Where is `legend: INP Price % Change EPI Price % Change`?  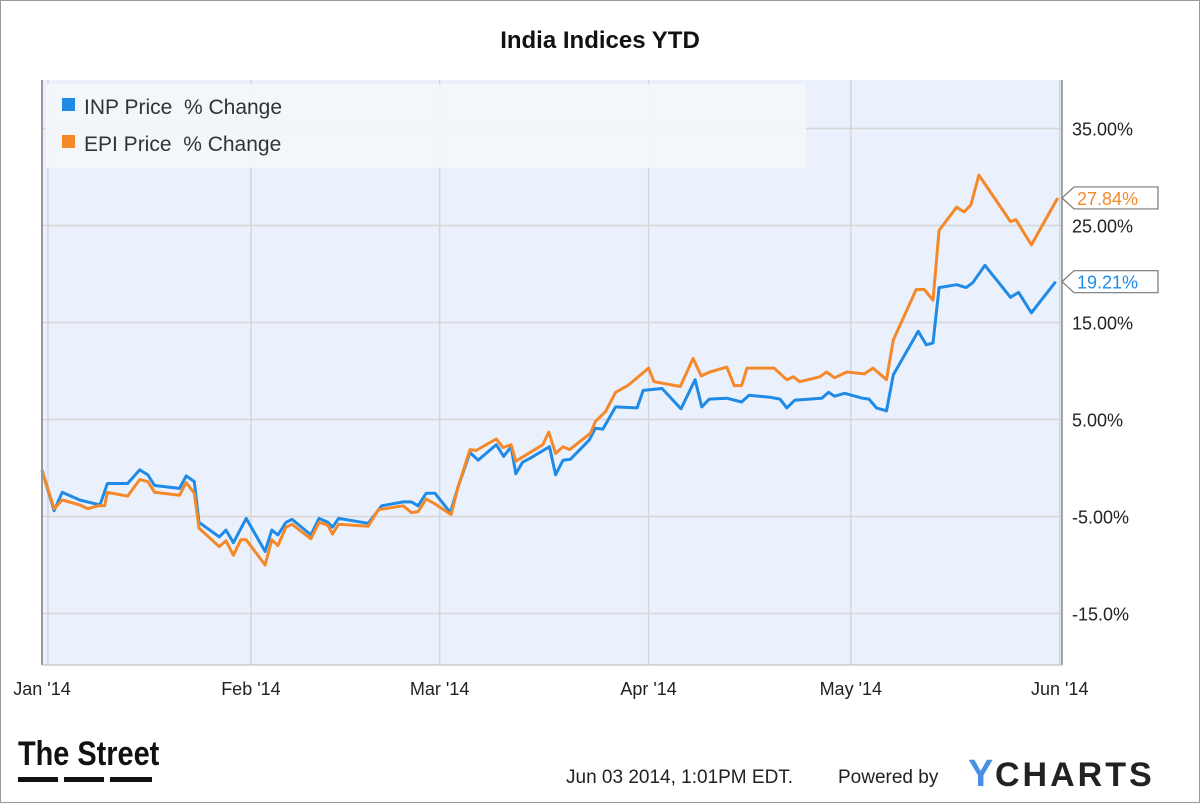
legend: INP Price % Change EPI Price % Change is located at coordinates (426, 126).